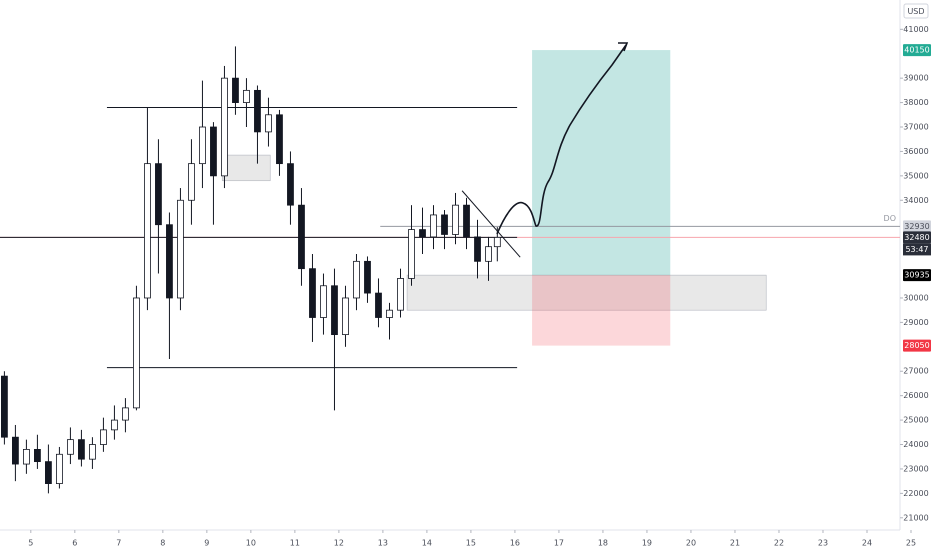 This screenshot has width=932, height=550. What do you see at coordinates (915, 468) in the screenshot?
I see `y-tick-label: 23000` at bounding box center [915, 468].